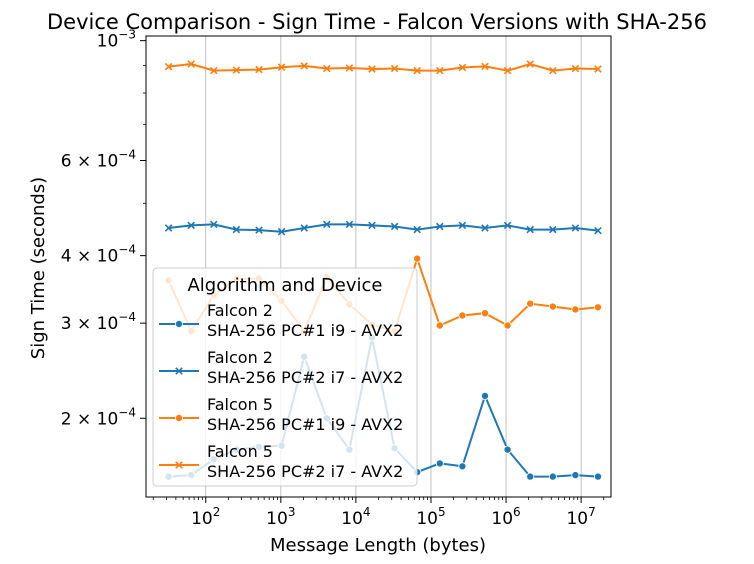 This screenshot has width=754, height=564. What do you see at coordinates (430, 517) in the screenshot?
I see `x-tick-label: 10⁵` at bounding box center [430, 517].